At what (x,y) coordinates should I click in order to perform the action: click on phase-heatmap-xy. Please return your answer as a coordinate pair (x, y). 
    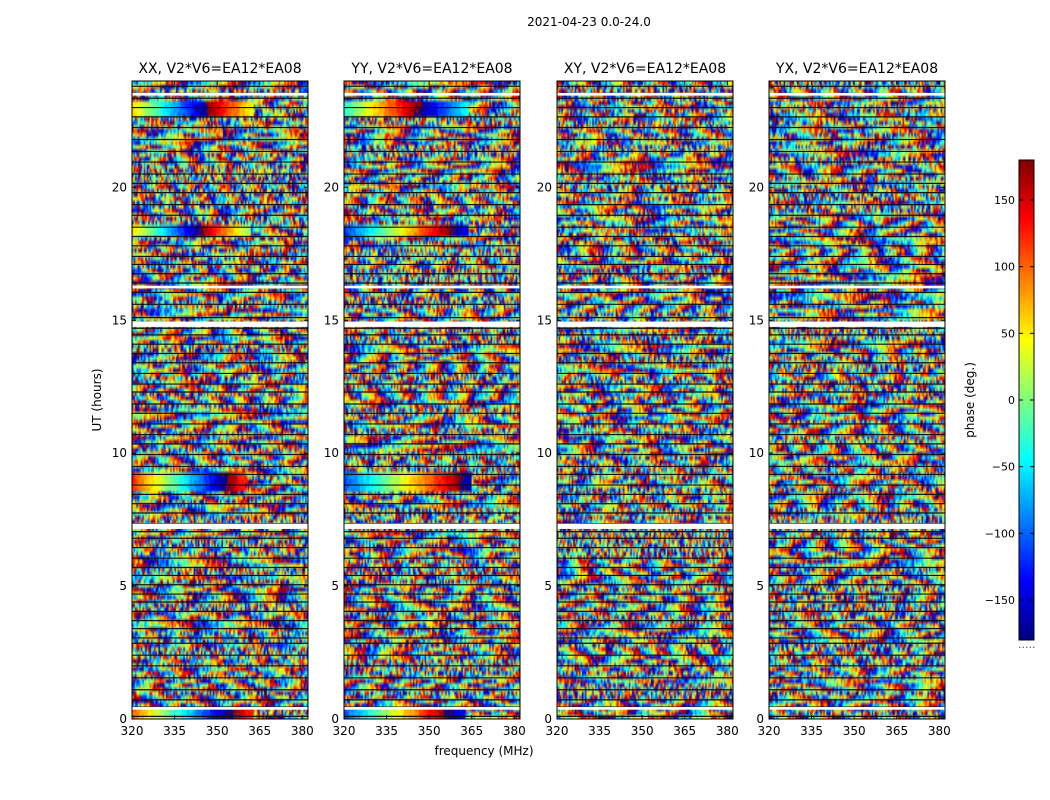
    Looking at the image, I should click on (645, 400).